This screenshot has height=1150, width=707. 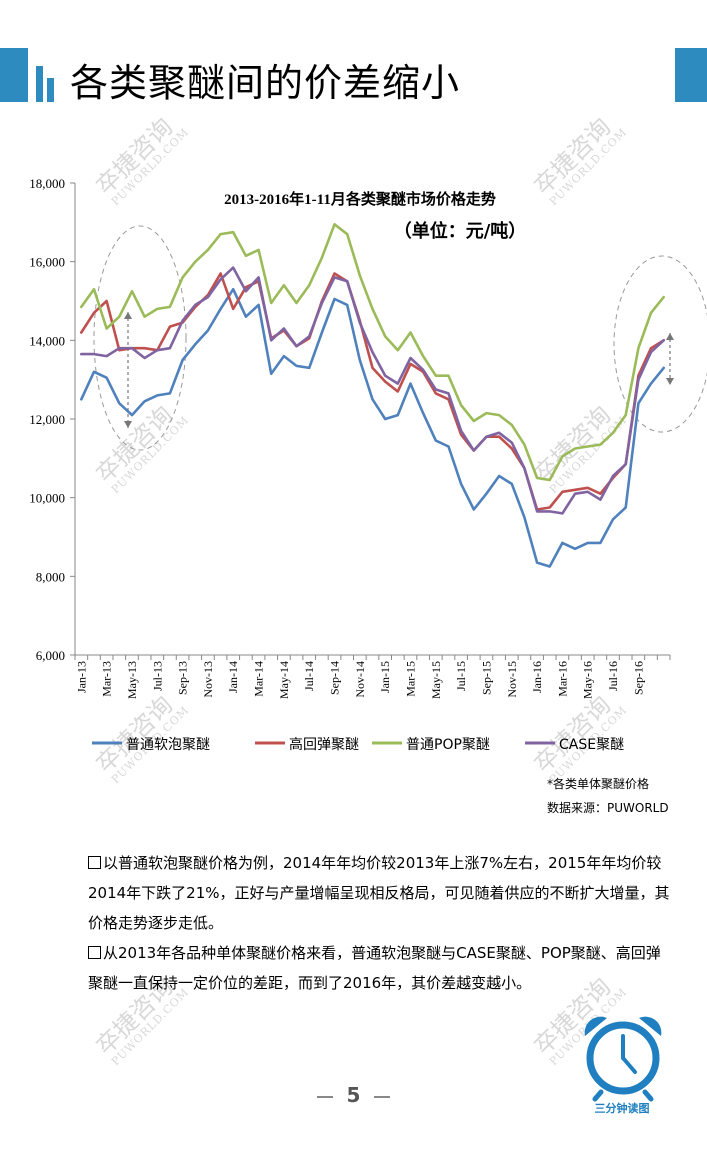 I want to click on y-tick-label: 6,000, so click(x=50, y=655).